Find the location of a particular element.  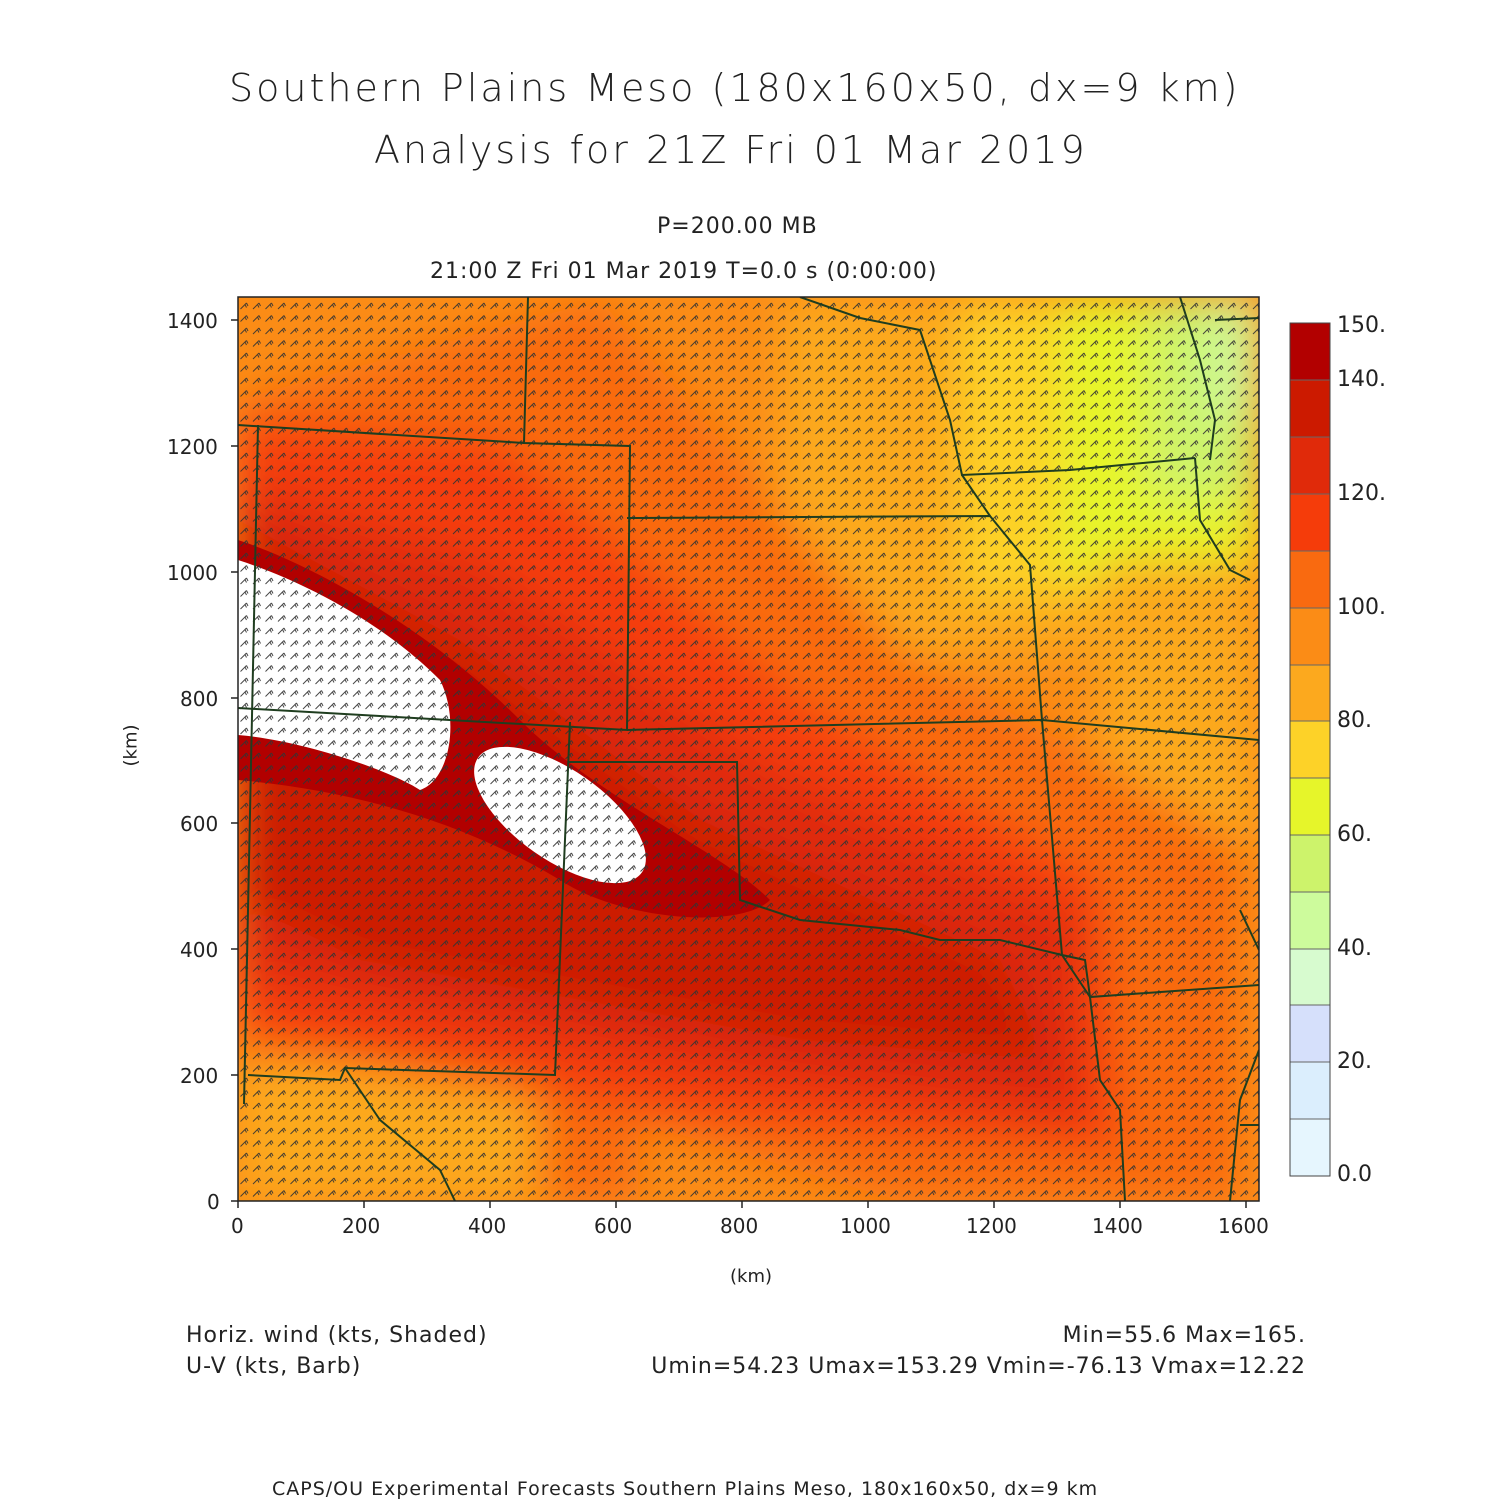

min-max-stats: Min=55.6 Max=165. is located at coordinates (1184, 1335).